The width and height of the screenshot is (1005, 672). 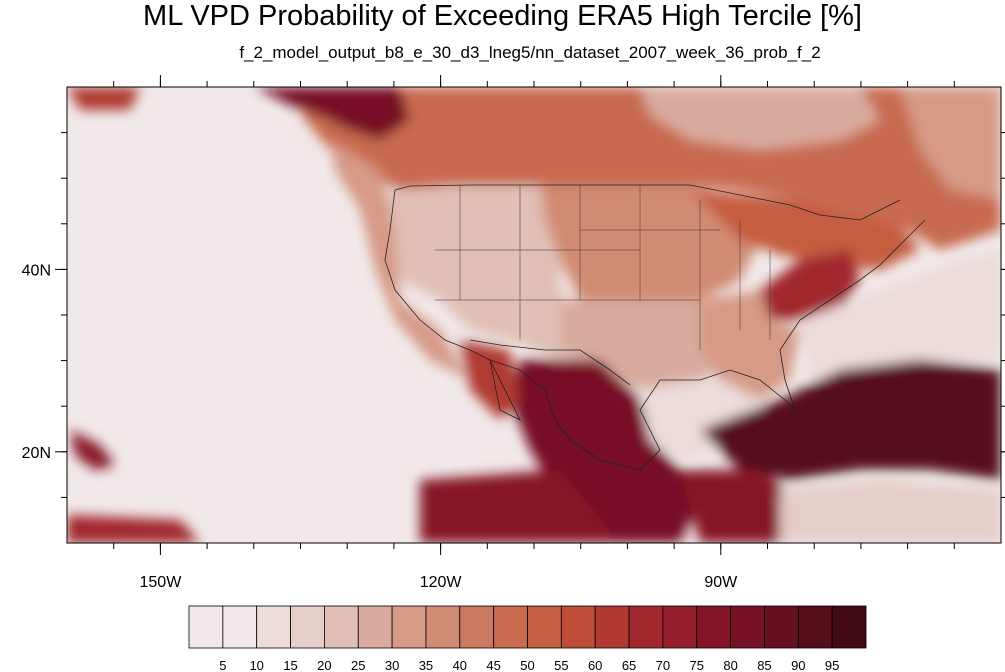 What do you see at coordinates (650, 242) in the screenshot?
I see `us-plains-region` at bounding box center [650, 242].